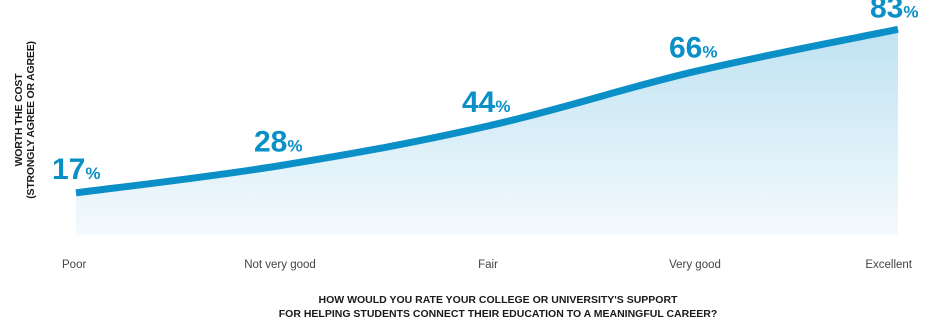 This screenshot has width=930, height=326. Describe the element at coordinates (31, 120) in the screenshot. I see `y-axis-label-line-2: (STRONGLY AGREE OR AGREE)` at that location.